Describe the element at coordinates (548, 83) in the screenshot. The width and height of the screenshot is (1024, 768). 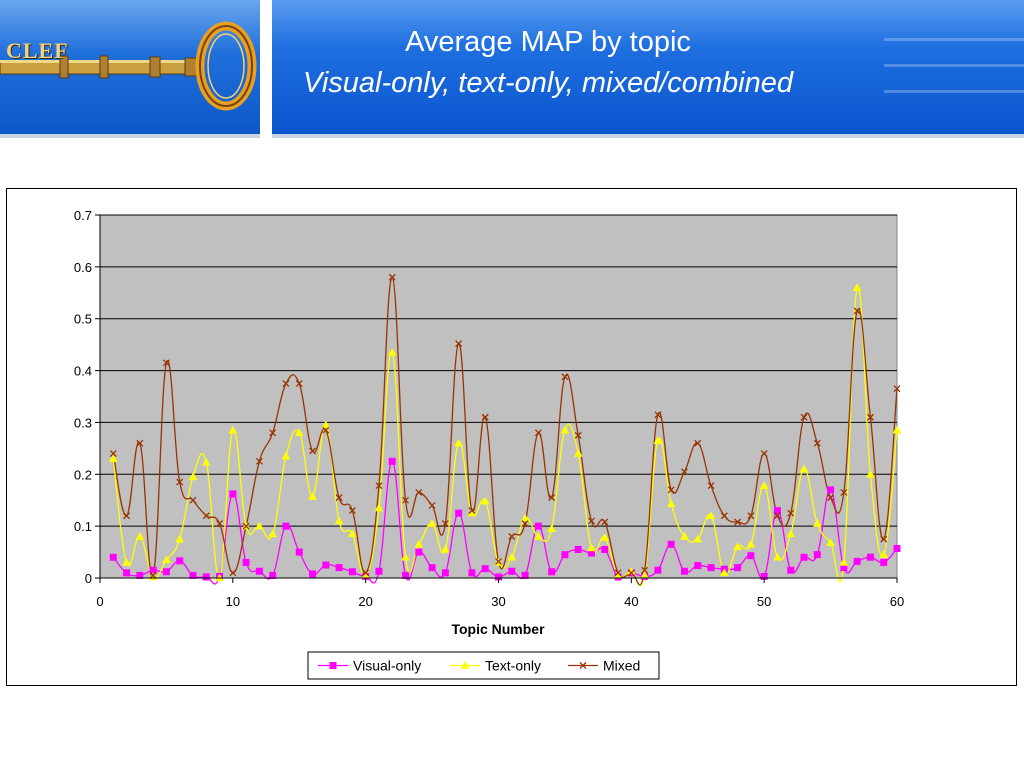
I see `slide-subtitle: Visual-only, text-only, mixed/combined` at that location.